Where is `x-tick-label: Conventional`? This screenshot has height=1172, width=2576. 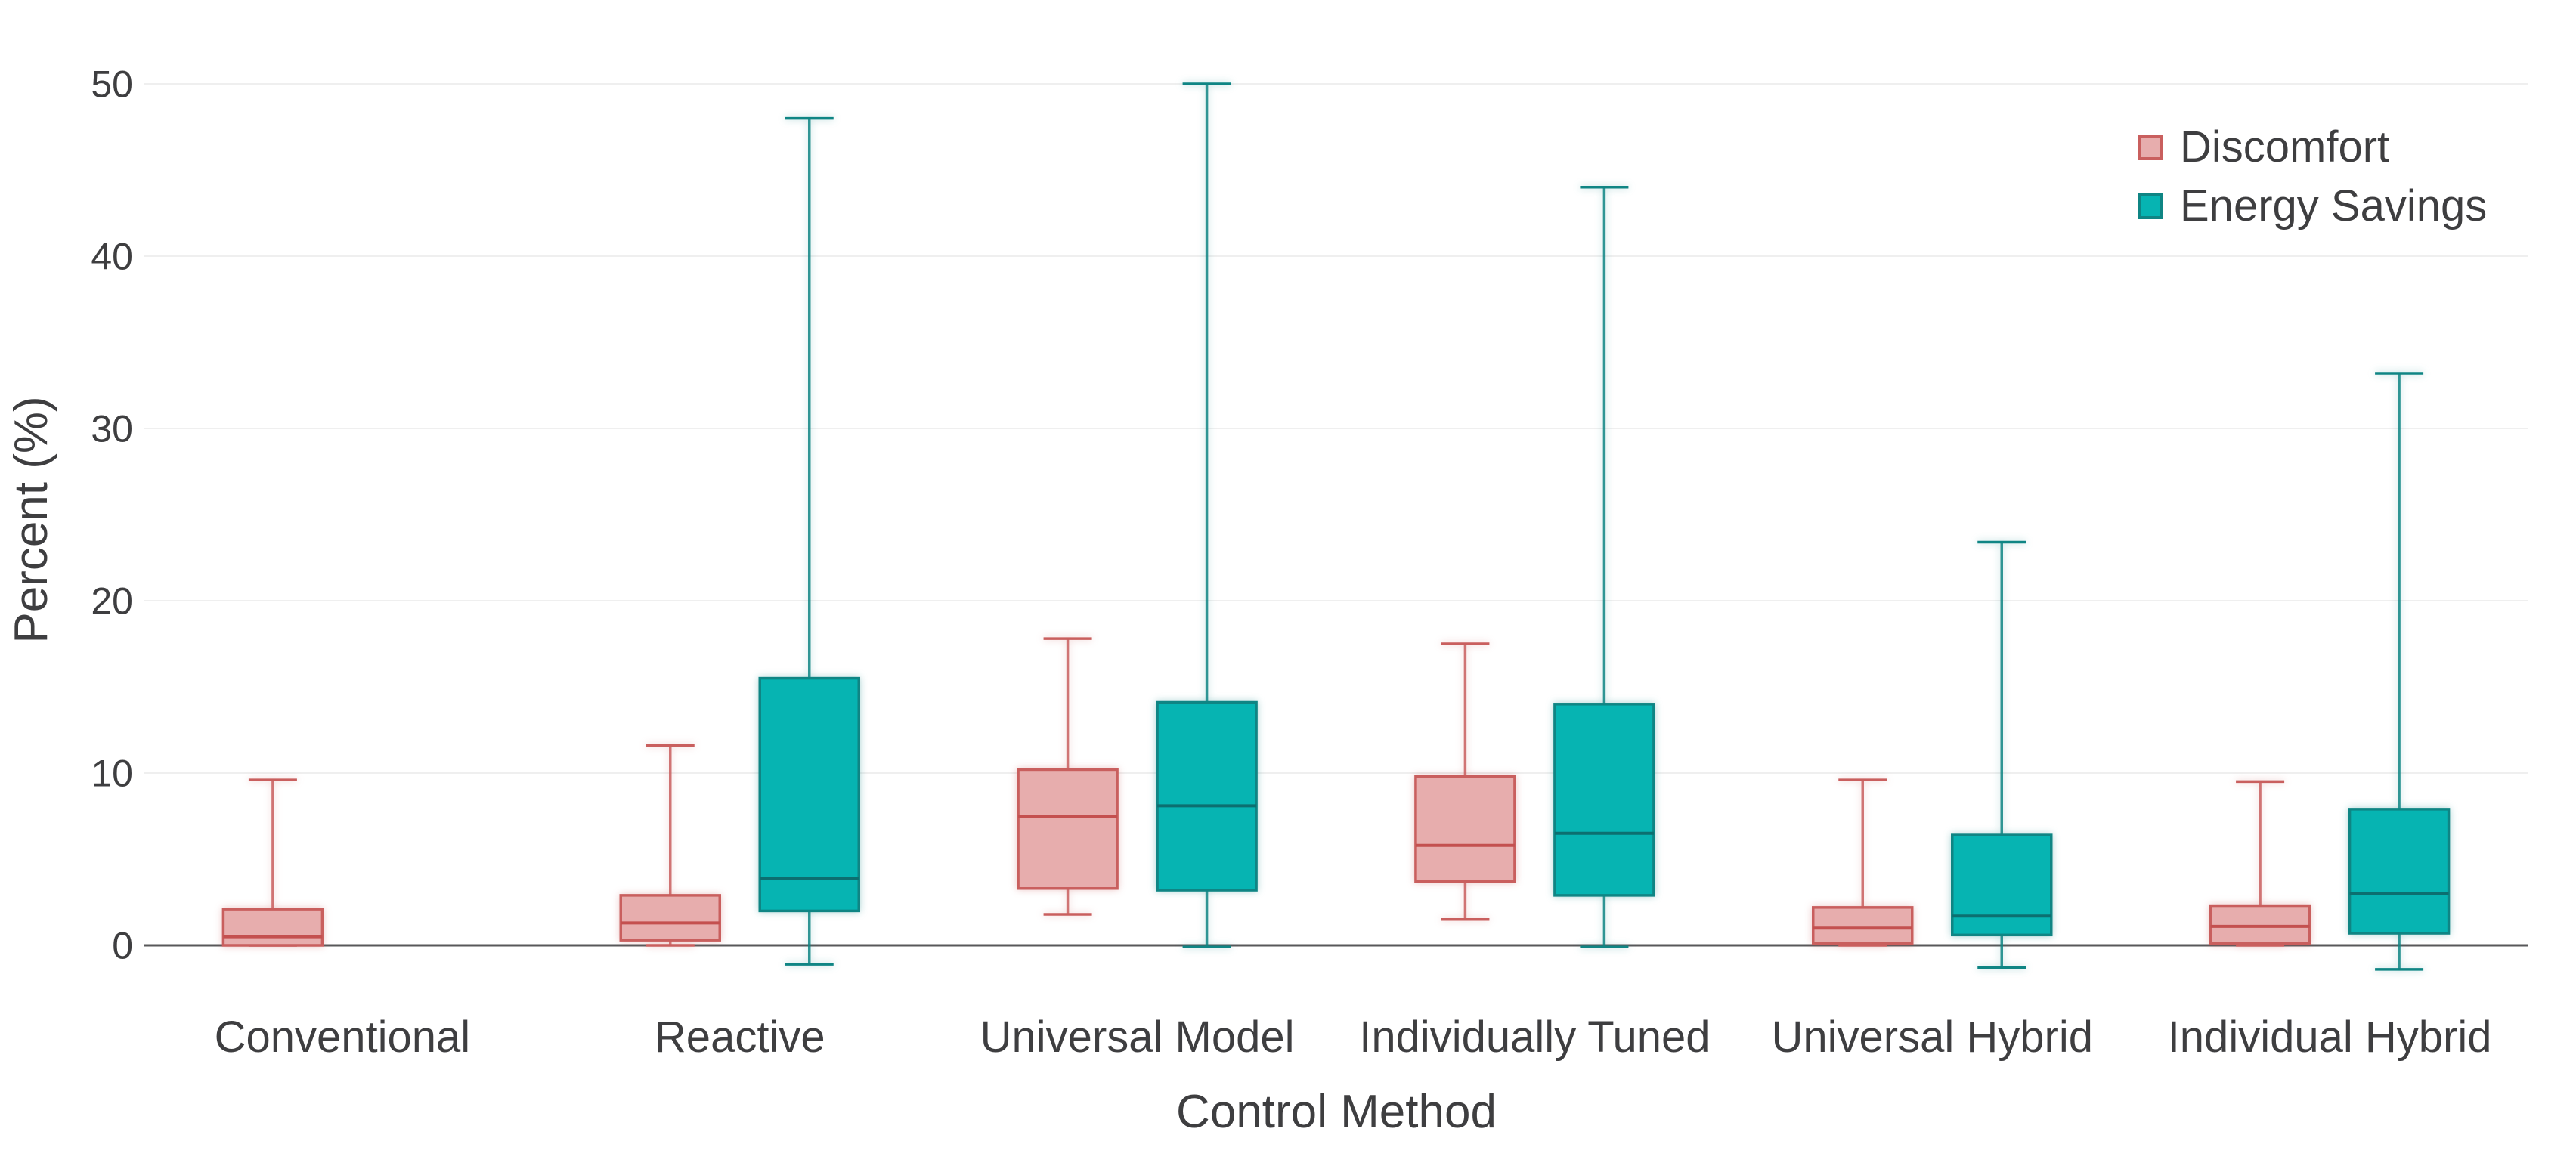
x-tick-label: Conventional is located at coordinates (343, 1037).